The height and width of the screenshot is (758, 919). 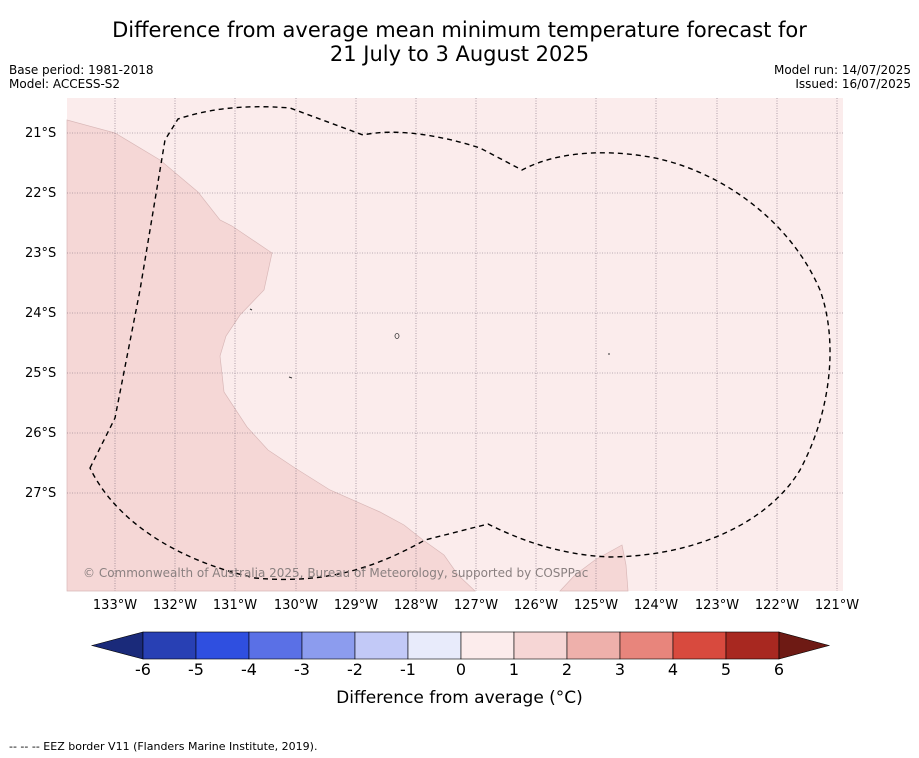 What do you see at coordinates (81, 70) in the screenshot?
I see `base-period: Base period: 1981-2018` at bounding box center [81, 70].